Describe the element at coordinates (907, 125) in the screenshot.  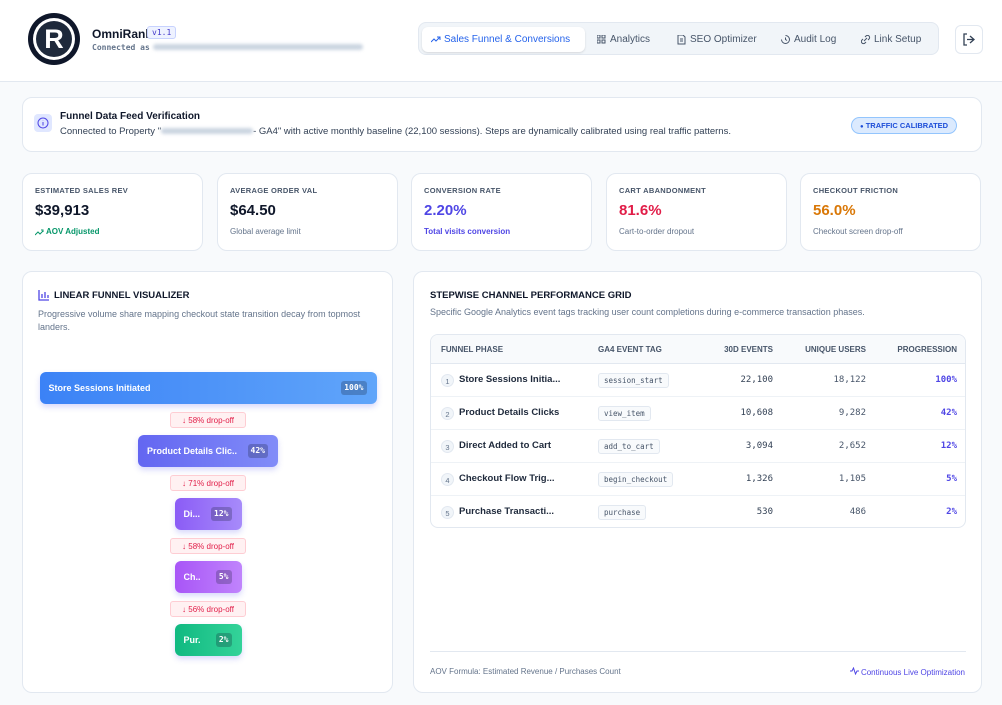
I see `calibrated-badge-text: TRAFFIC CALIBRATED` at that location.